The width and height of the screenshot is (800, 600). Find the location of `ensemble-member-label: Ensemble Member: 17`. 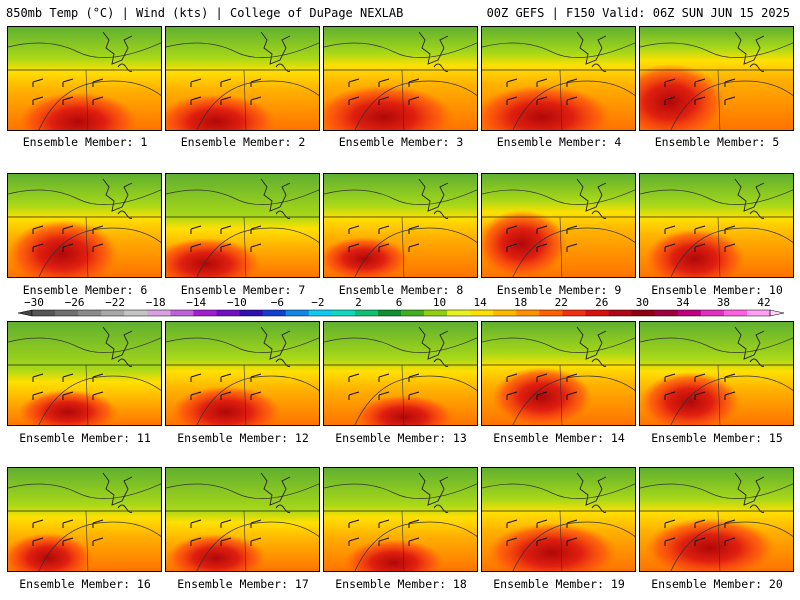

ensemble-member-label: Ensemble Member: 17 is located at coordinates (243, 584).